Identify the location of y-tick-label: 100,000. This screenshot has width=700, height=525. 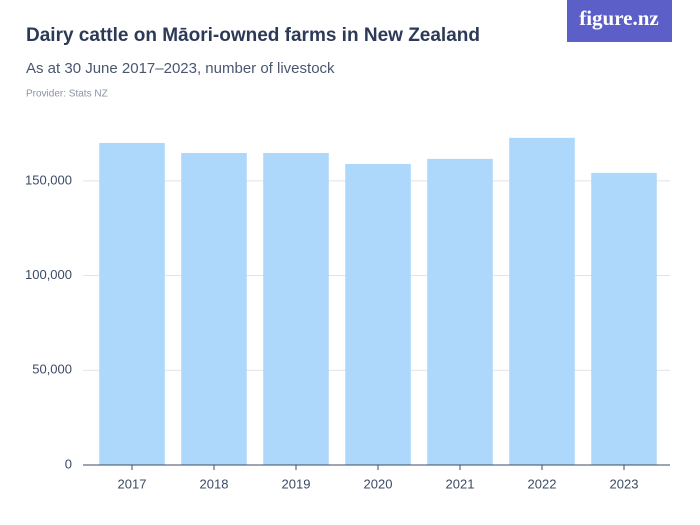
(48, 274).